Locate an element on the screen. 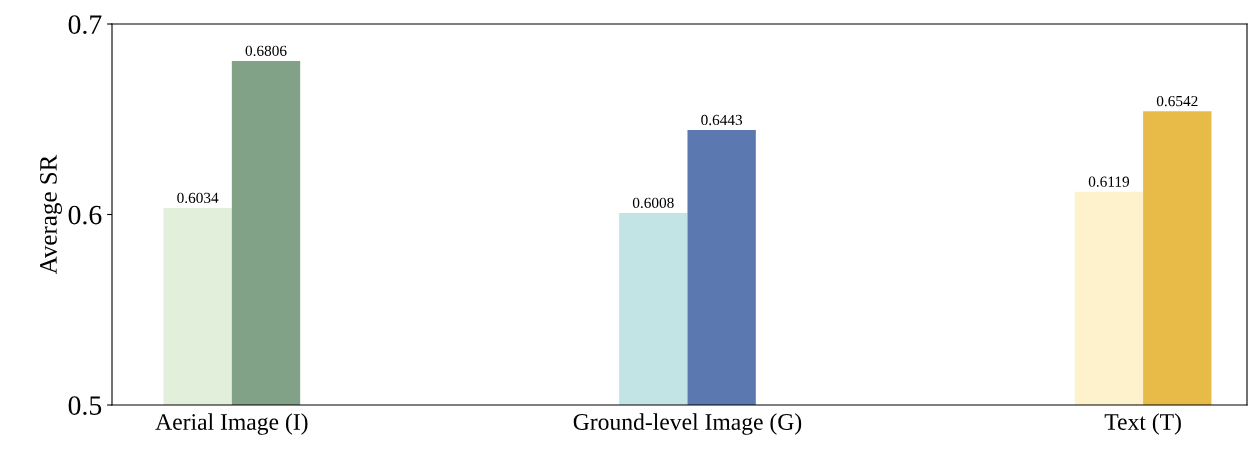 The image size is (1248, 451). data-label: 0.6806 is located at coordinates (266, 51).